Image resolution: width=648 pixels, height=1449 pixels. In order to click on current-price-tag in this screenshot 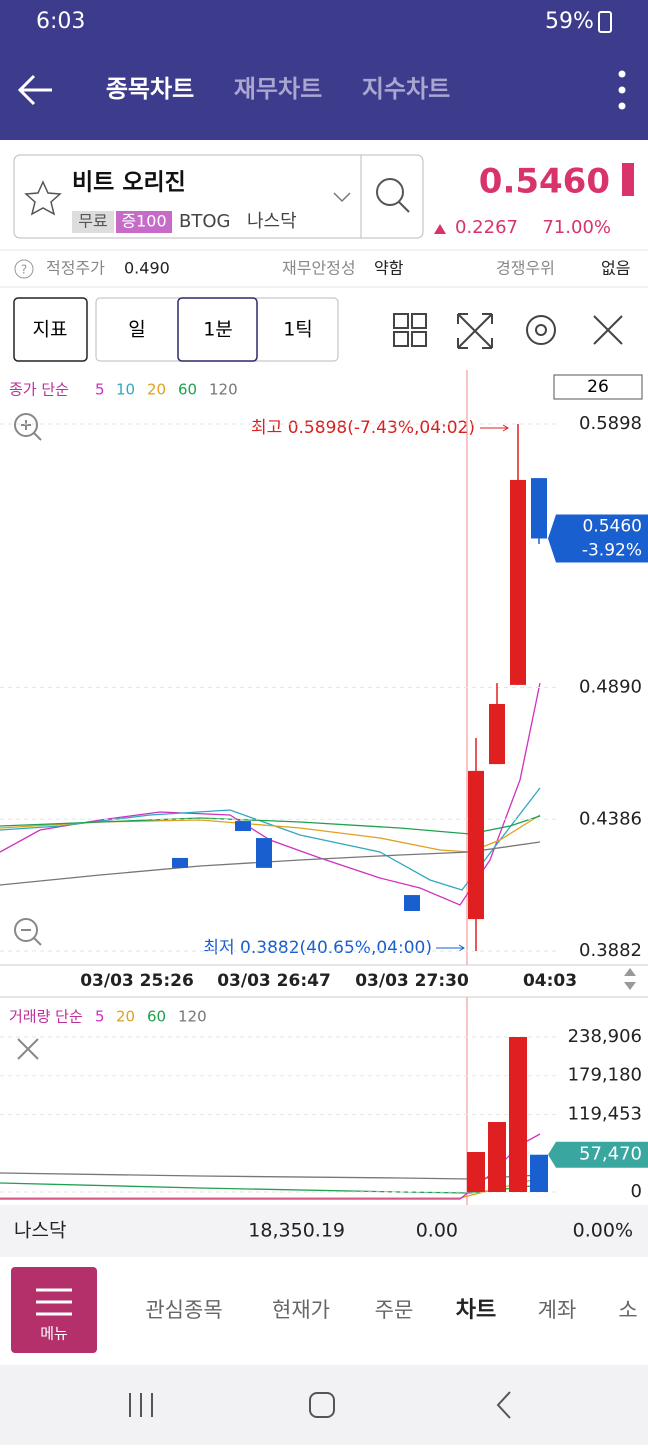, I will do `click(598, 538)`.